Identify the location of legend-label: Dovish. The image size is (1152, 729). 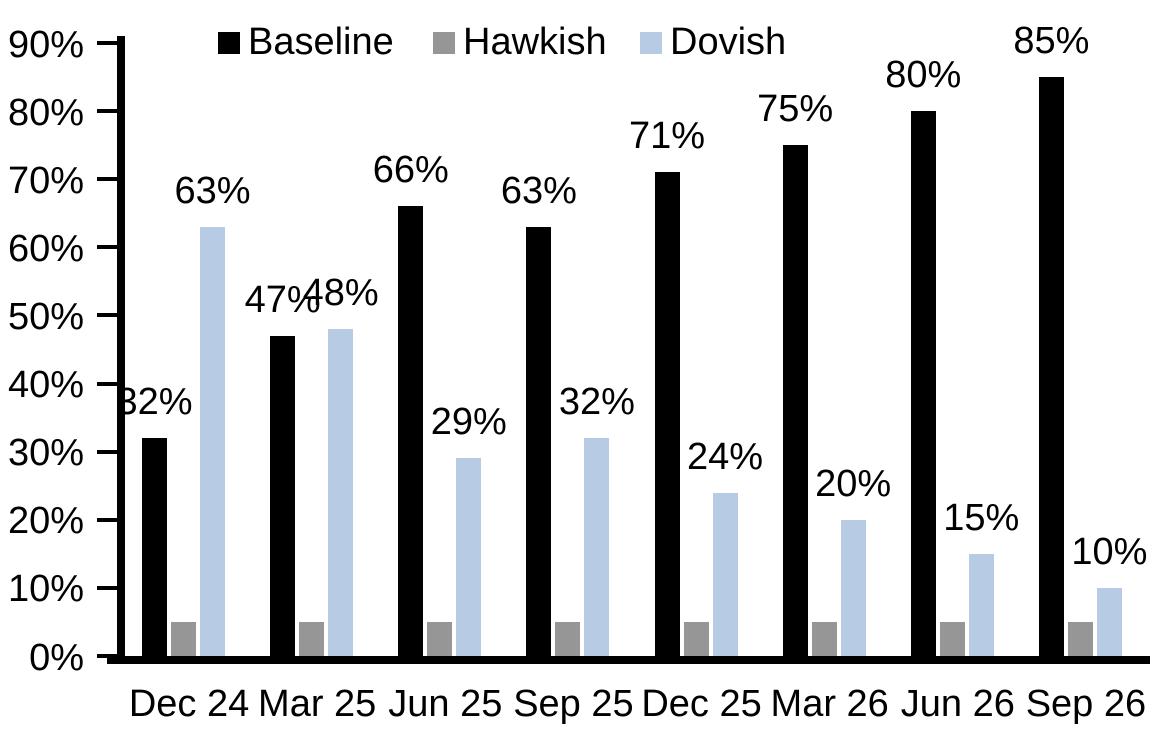
(728, 42).